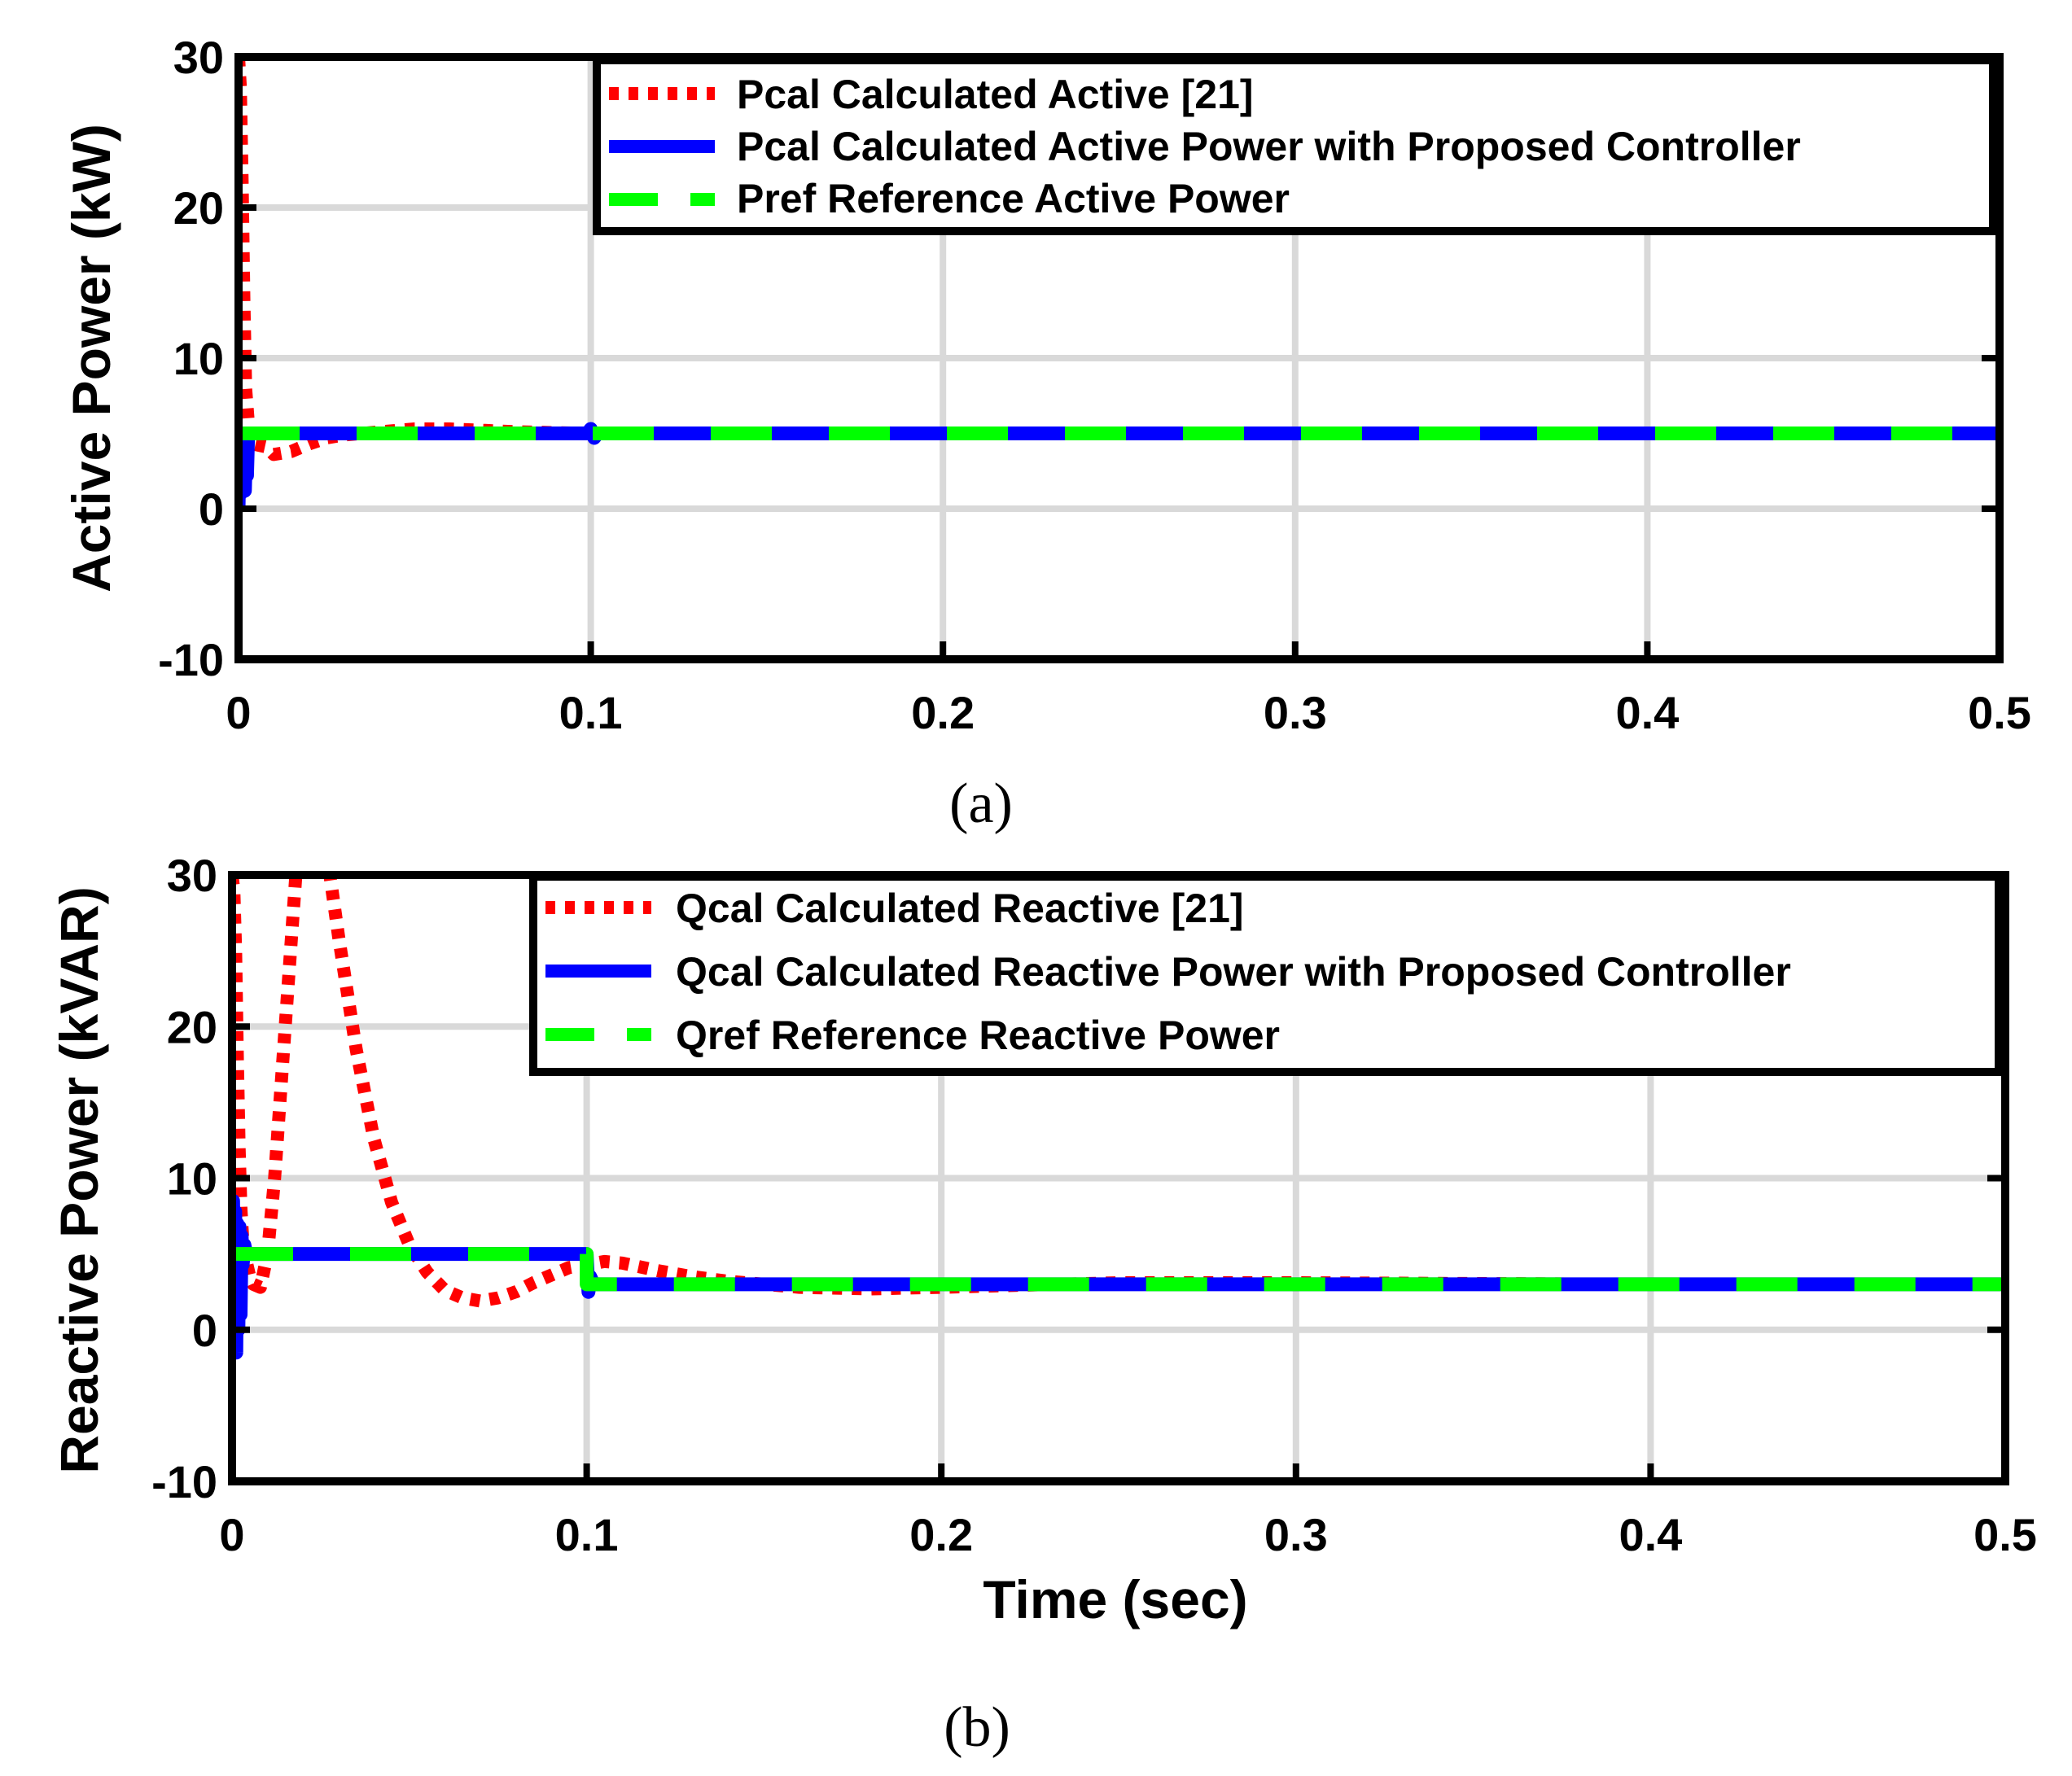 Image resolution: width=2072 pixels, height=1776 pixels. Describe the element at coordinates (981, 803) in the screenshot. I see `caption-a: (a)` at that location.